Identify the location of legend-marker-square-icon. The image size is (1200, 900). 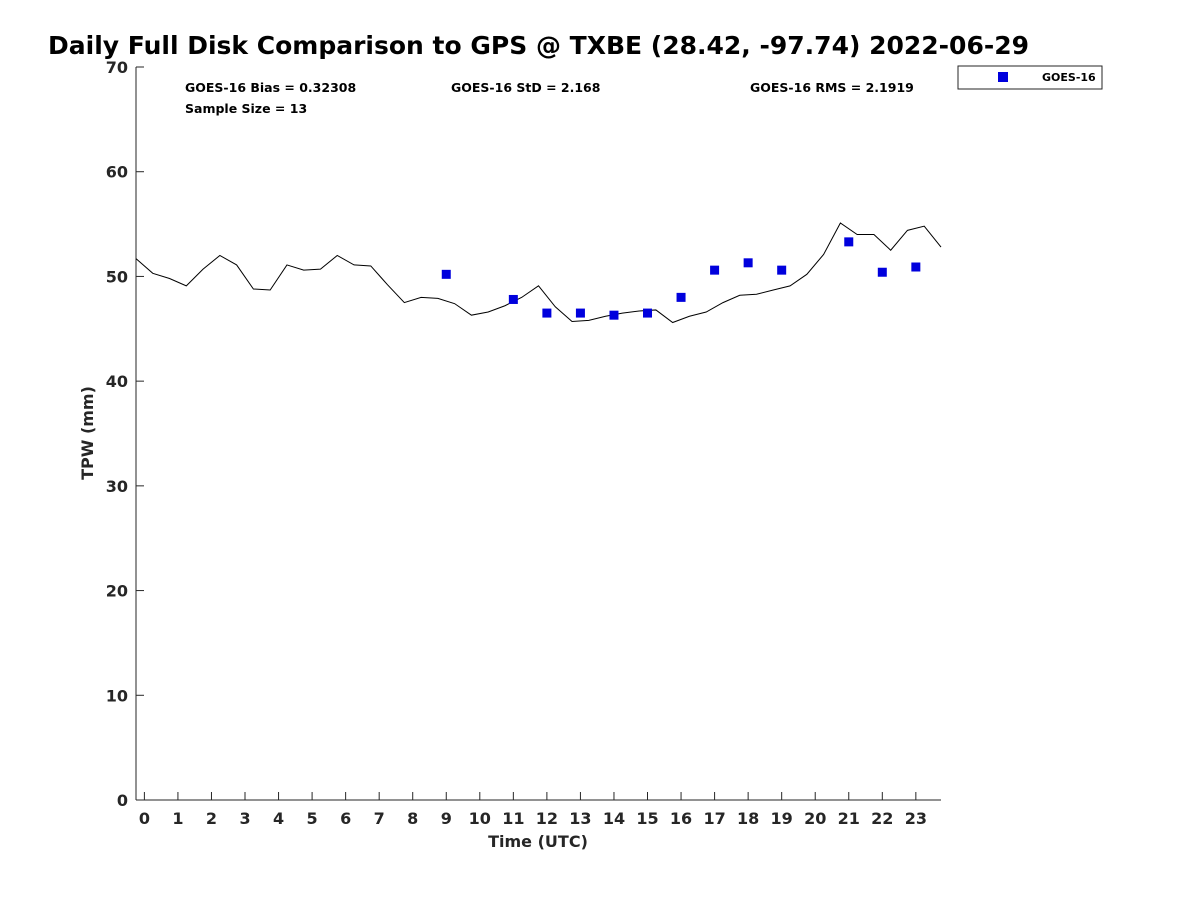
(1003, 77).